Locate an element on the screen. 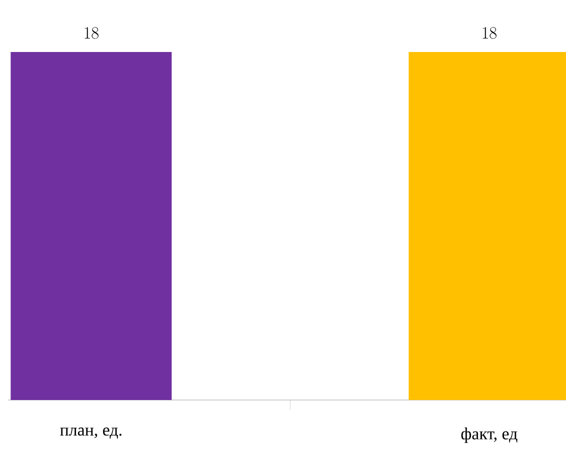  x-tick-label: факт, ед is located at coordinates (489, 435).